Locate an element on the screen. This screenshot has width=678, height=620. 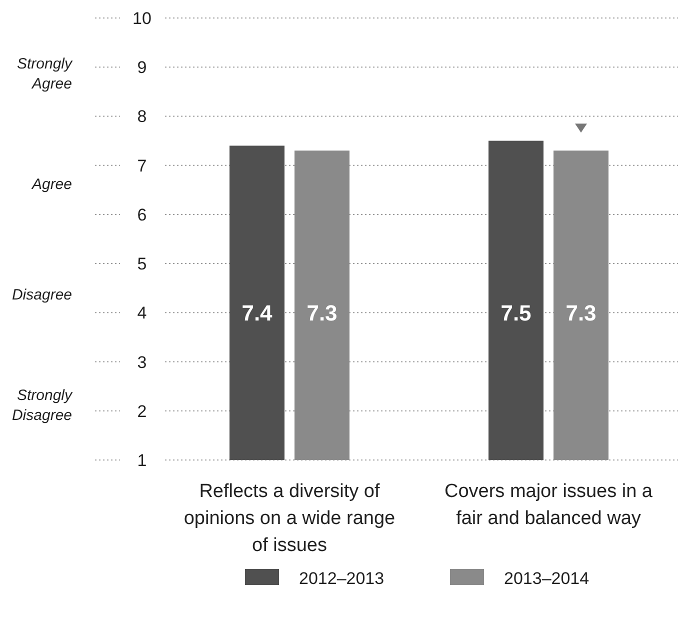
text: Strongly Agree is located at coordinates (45, 73).